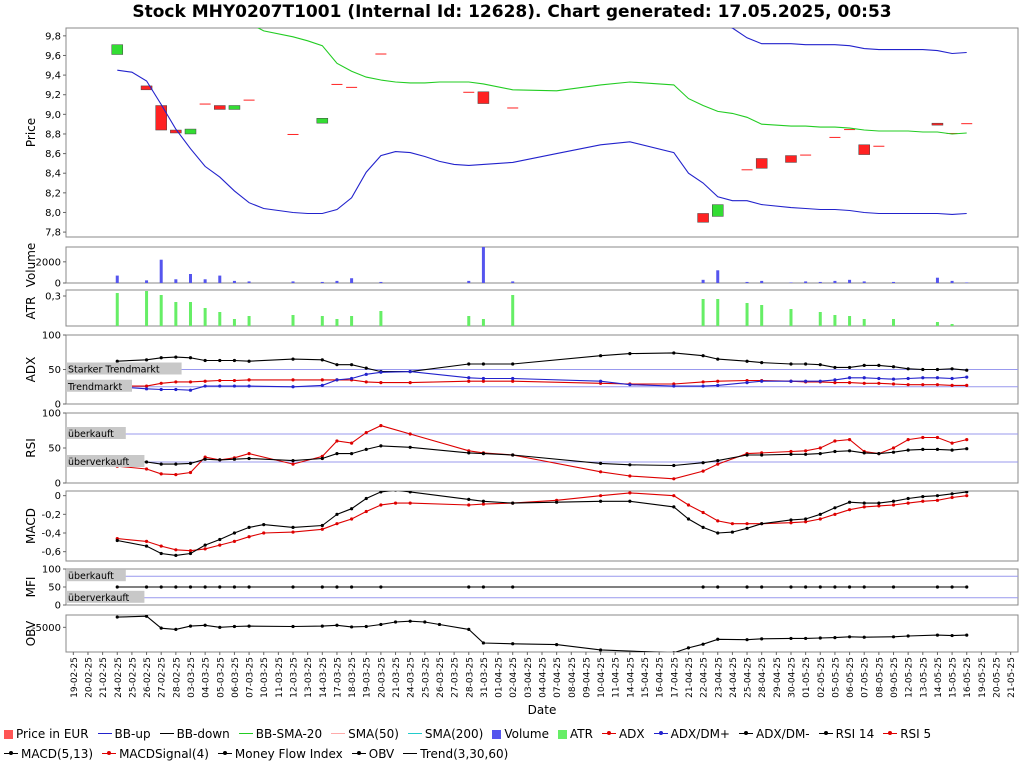 The height and width of the screenshot is (768, 1024). What do you see at coordinates (54, 370) in the screenshot?
I see `y-tick-label-adx: 50` at bounding box center [54, 370].